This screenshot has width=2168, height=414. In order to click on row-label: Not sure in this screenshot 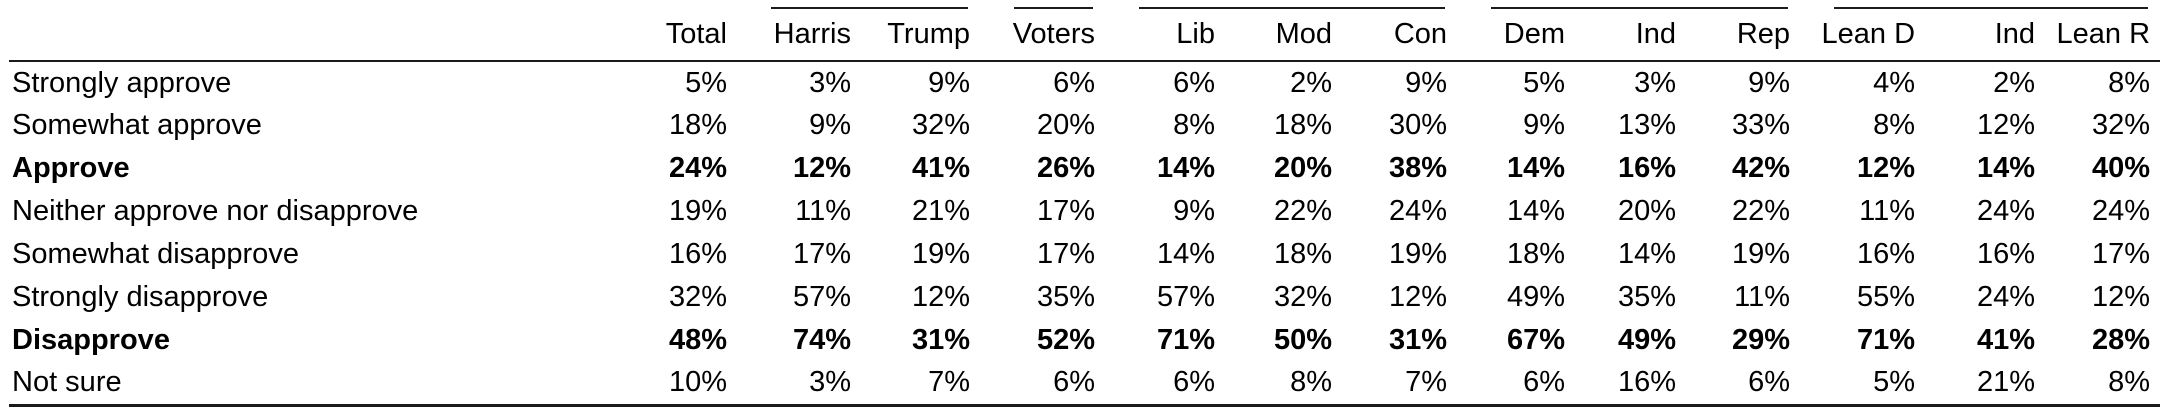, I will do `click(67, 382)`.